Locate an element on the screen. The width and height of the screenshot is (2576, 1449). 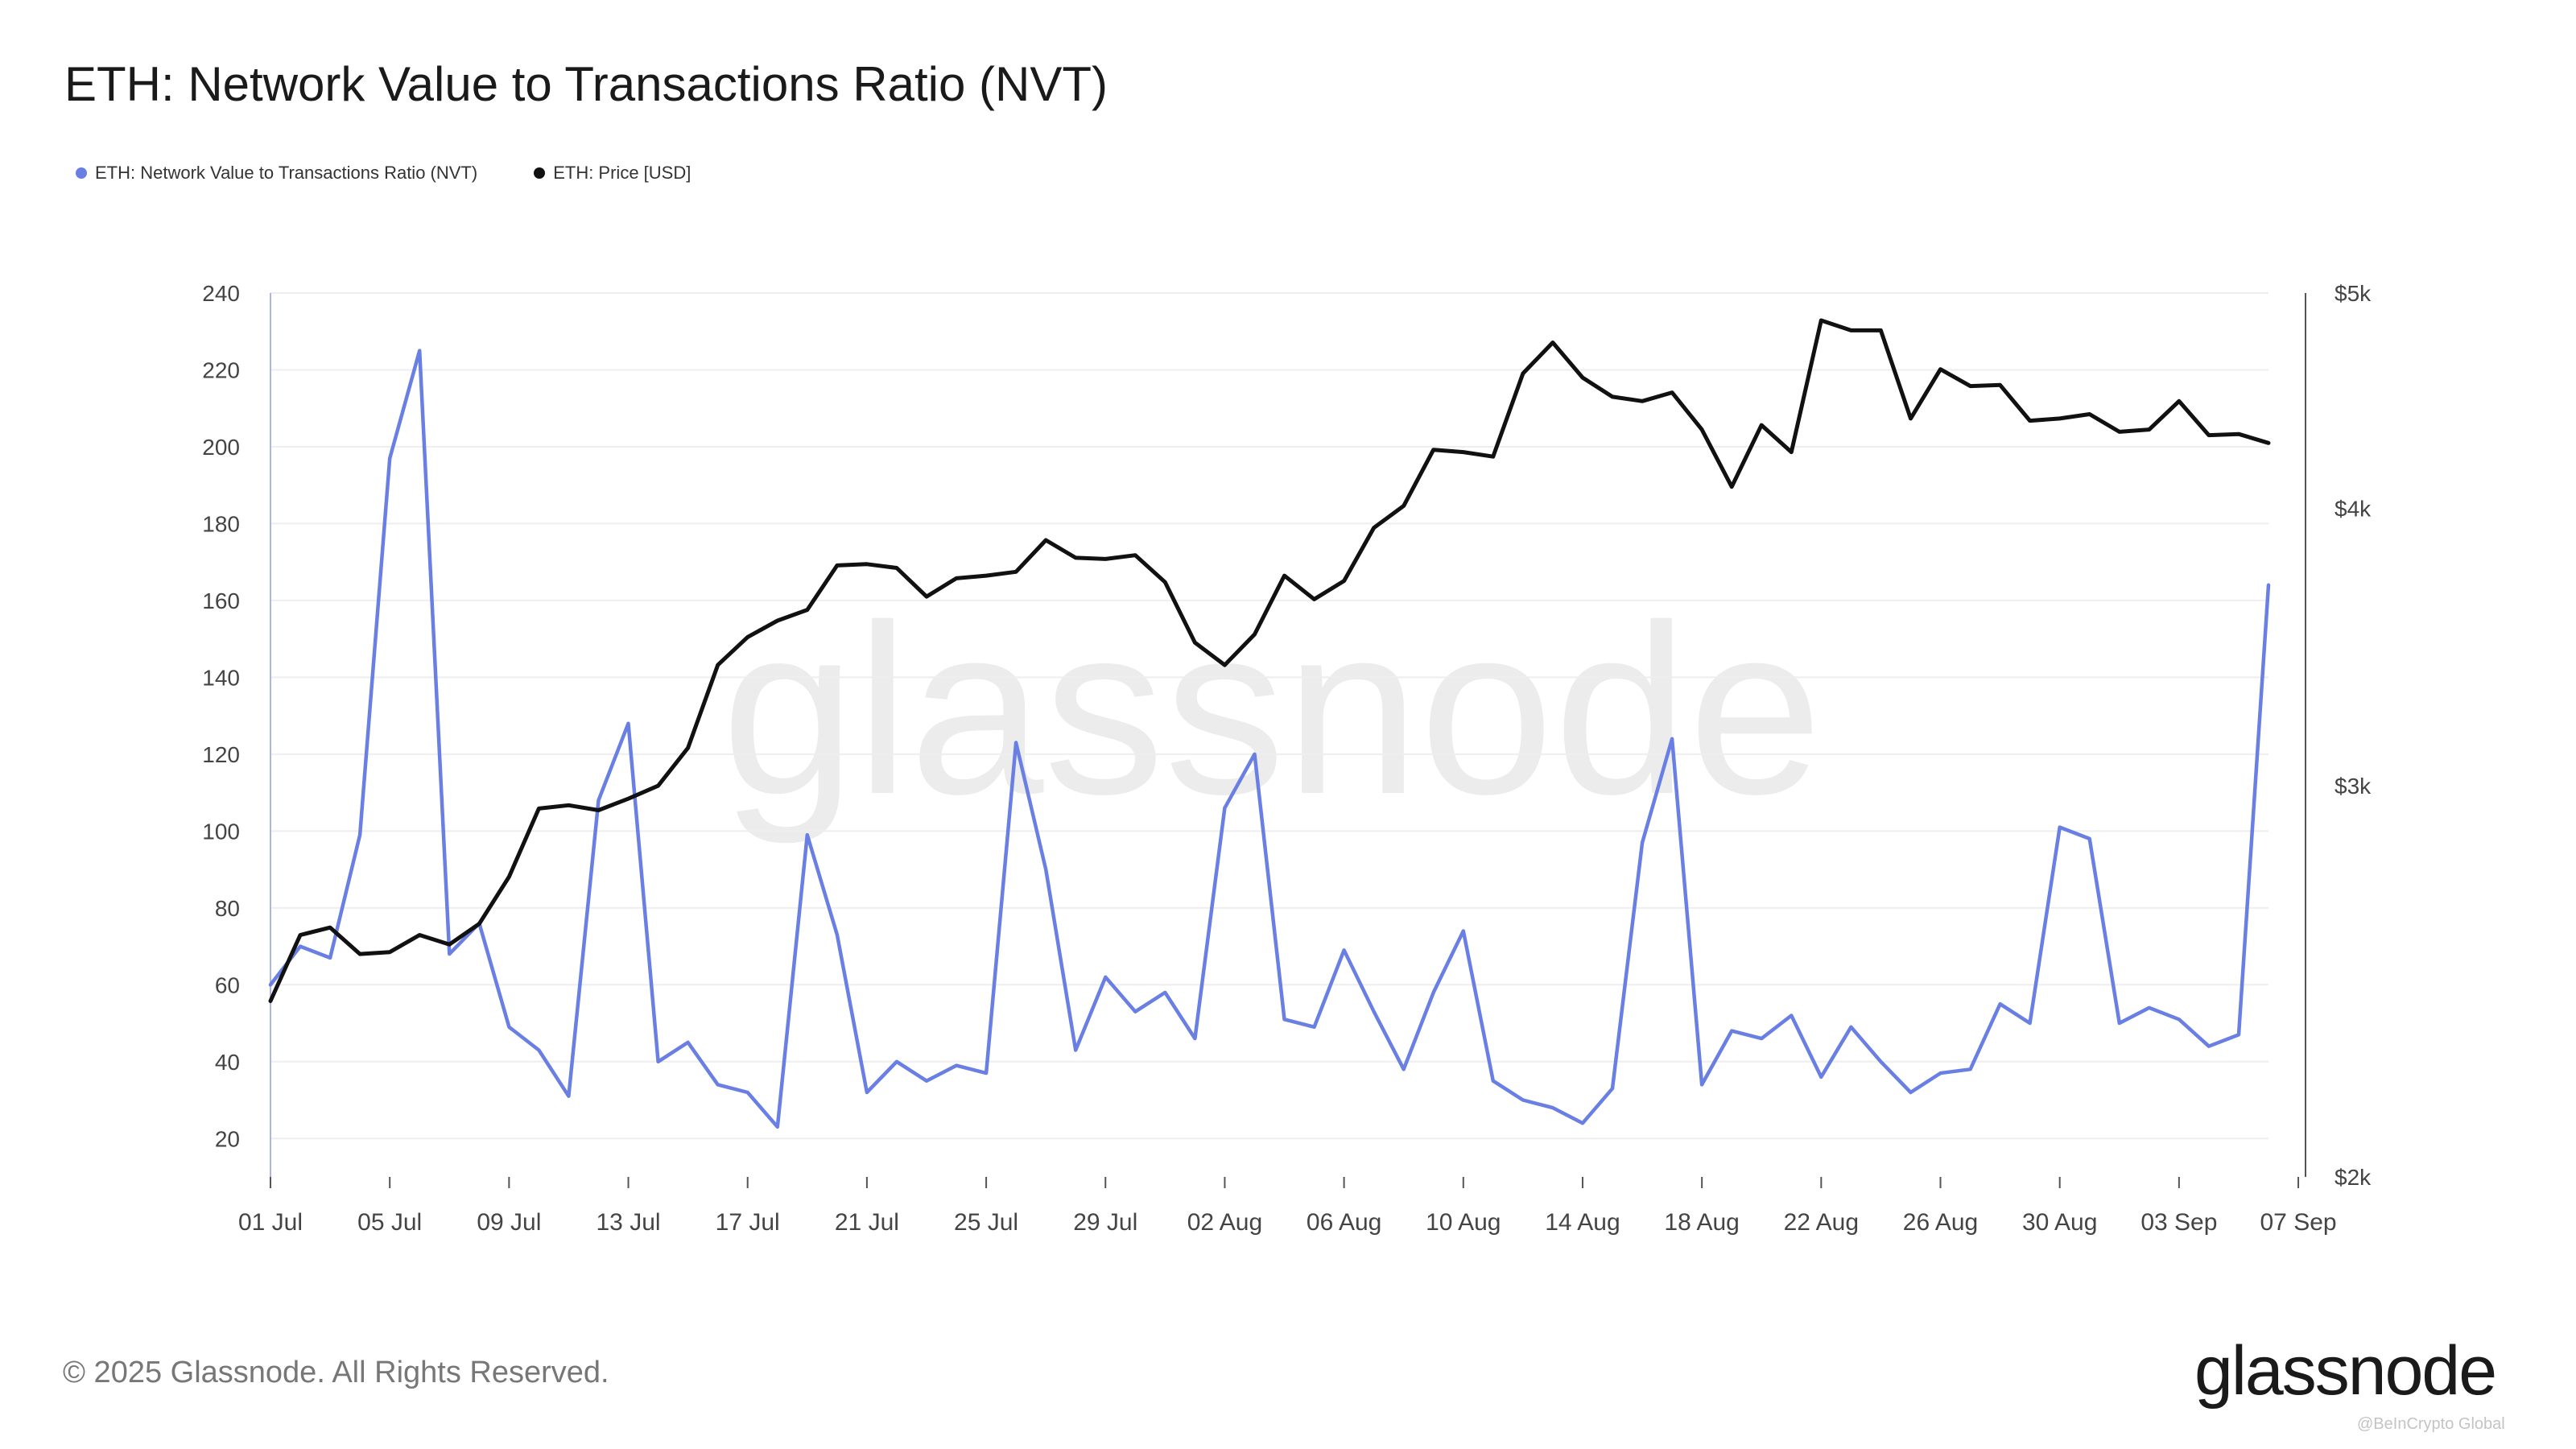
x-tick-label: 09 Jul is located at coordinates (509, 1222).